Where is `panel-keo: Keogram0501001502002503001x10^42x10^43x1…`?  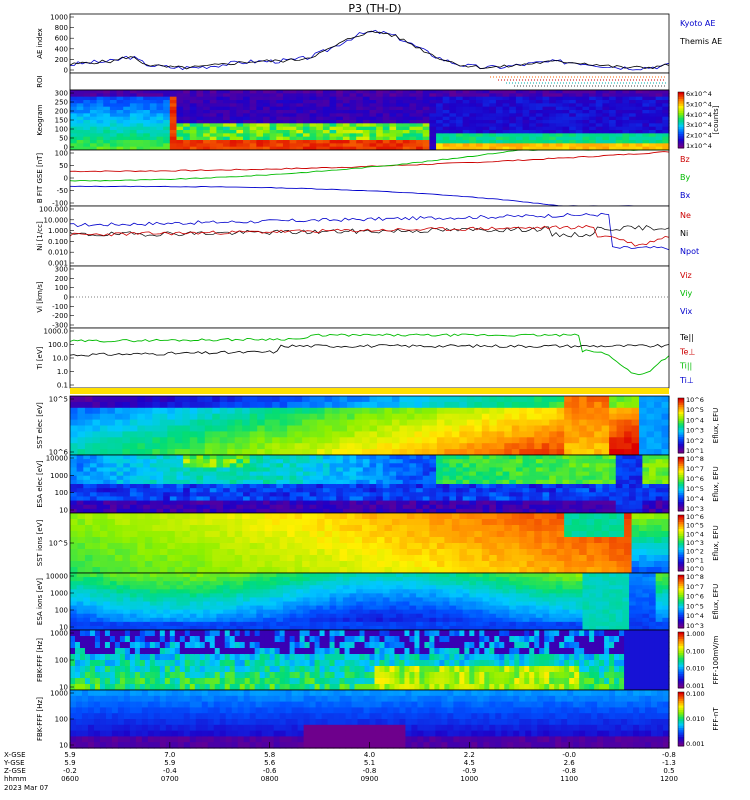 panel-keo: Keogram0501001502002503001x10^42x10^43x1… is located at coordinates (378, 121).